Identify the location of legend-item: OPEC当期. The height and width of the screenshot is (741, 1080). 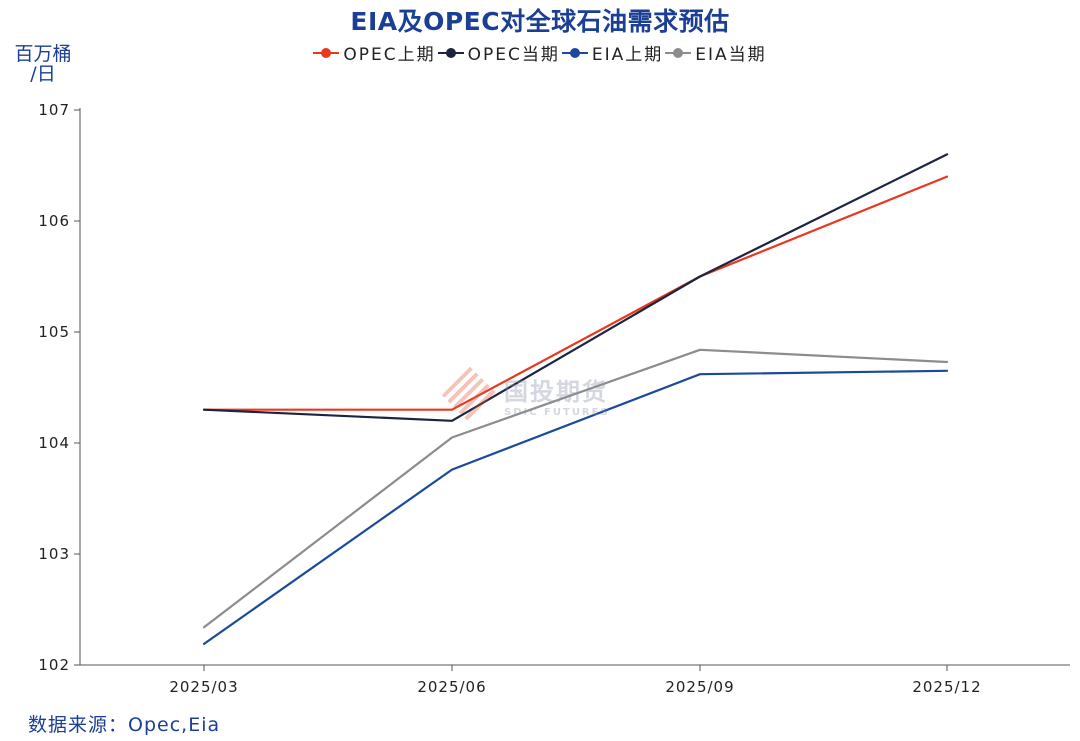
(498, 52).